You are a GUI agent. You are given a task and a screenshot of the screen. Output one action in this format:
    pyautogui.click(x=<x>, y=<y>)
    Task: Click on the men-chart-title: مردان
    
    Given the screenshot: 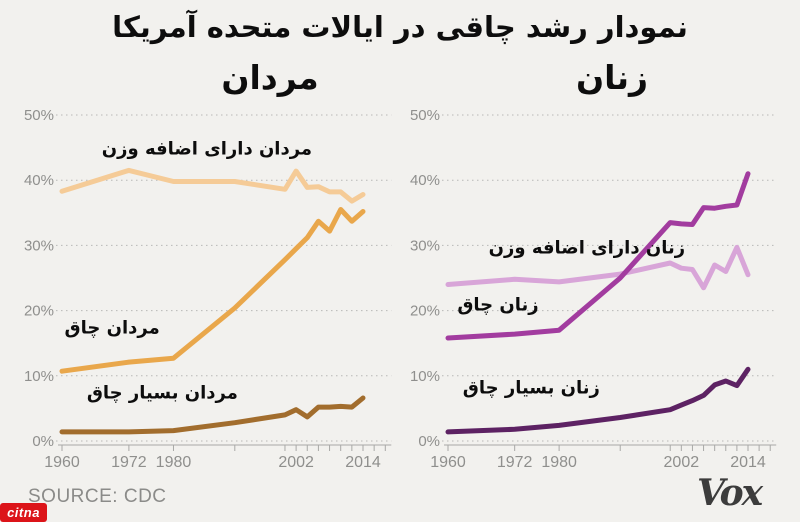 What is the action you would take?
    pyautogui.click(x=270, y=77)
    